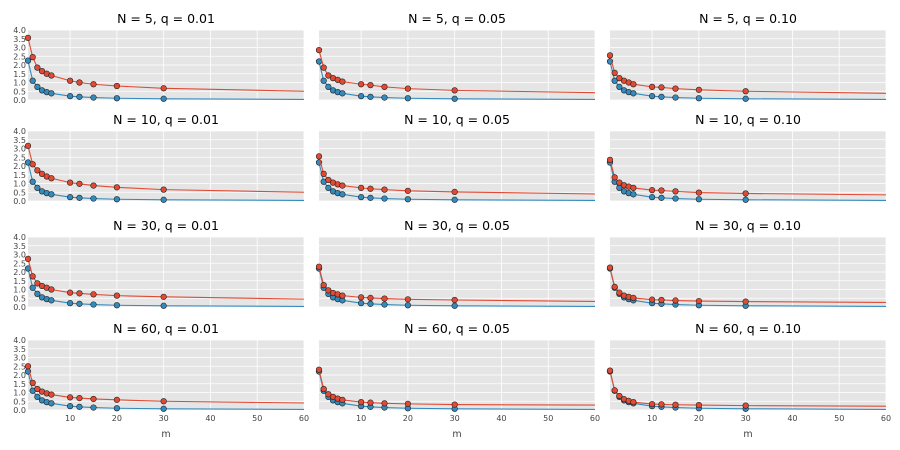  What do you see at coordinates (886, 418) in the screenshot?
I see `panel-11-xtick-5: 60` at bounding box center [886, 418].